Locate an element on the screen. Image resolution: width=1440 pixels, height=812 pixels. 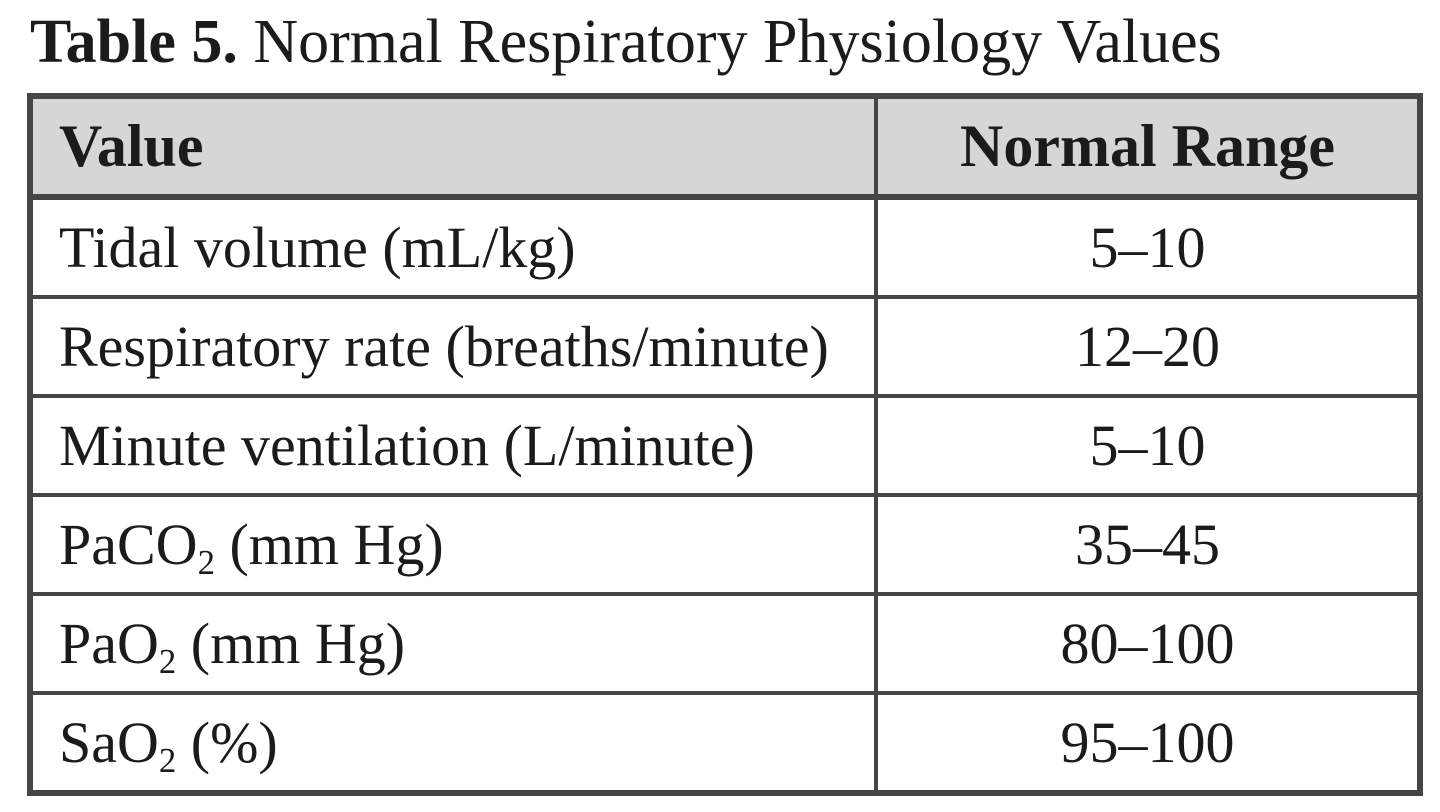
table-header-row: Value Normal Range is located at coordinates (725, 147).